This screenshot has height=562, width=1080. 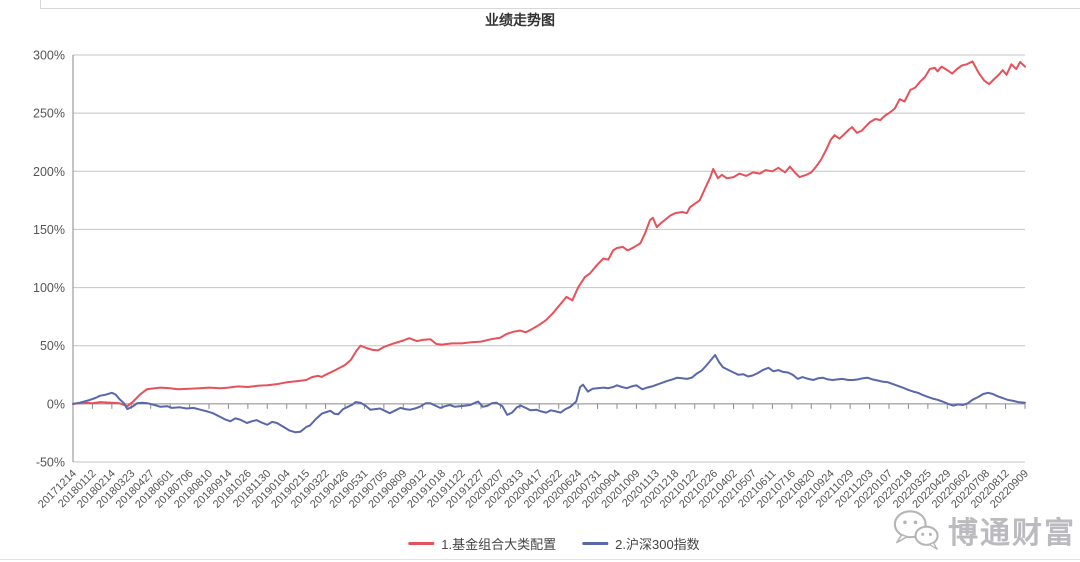 What do you see at coordinates (49, 230) in the screenshot?
I see `y-axis-label: 150%` at bounding box center [49, 230].